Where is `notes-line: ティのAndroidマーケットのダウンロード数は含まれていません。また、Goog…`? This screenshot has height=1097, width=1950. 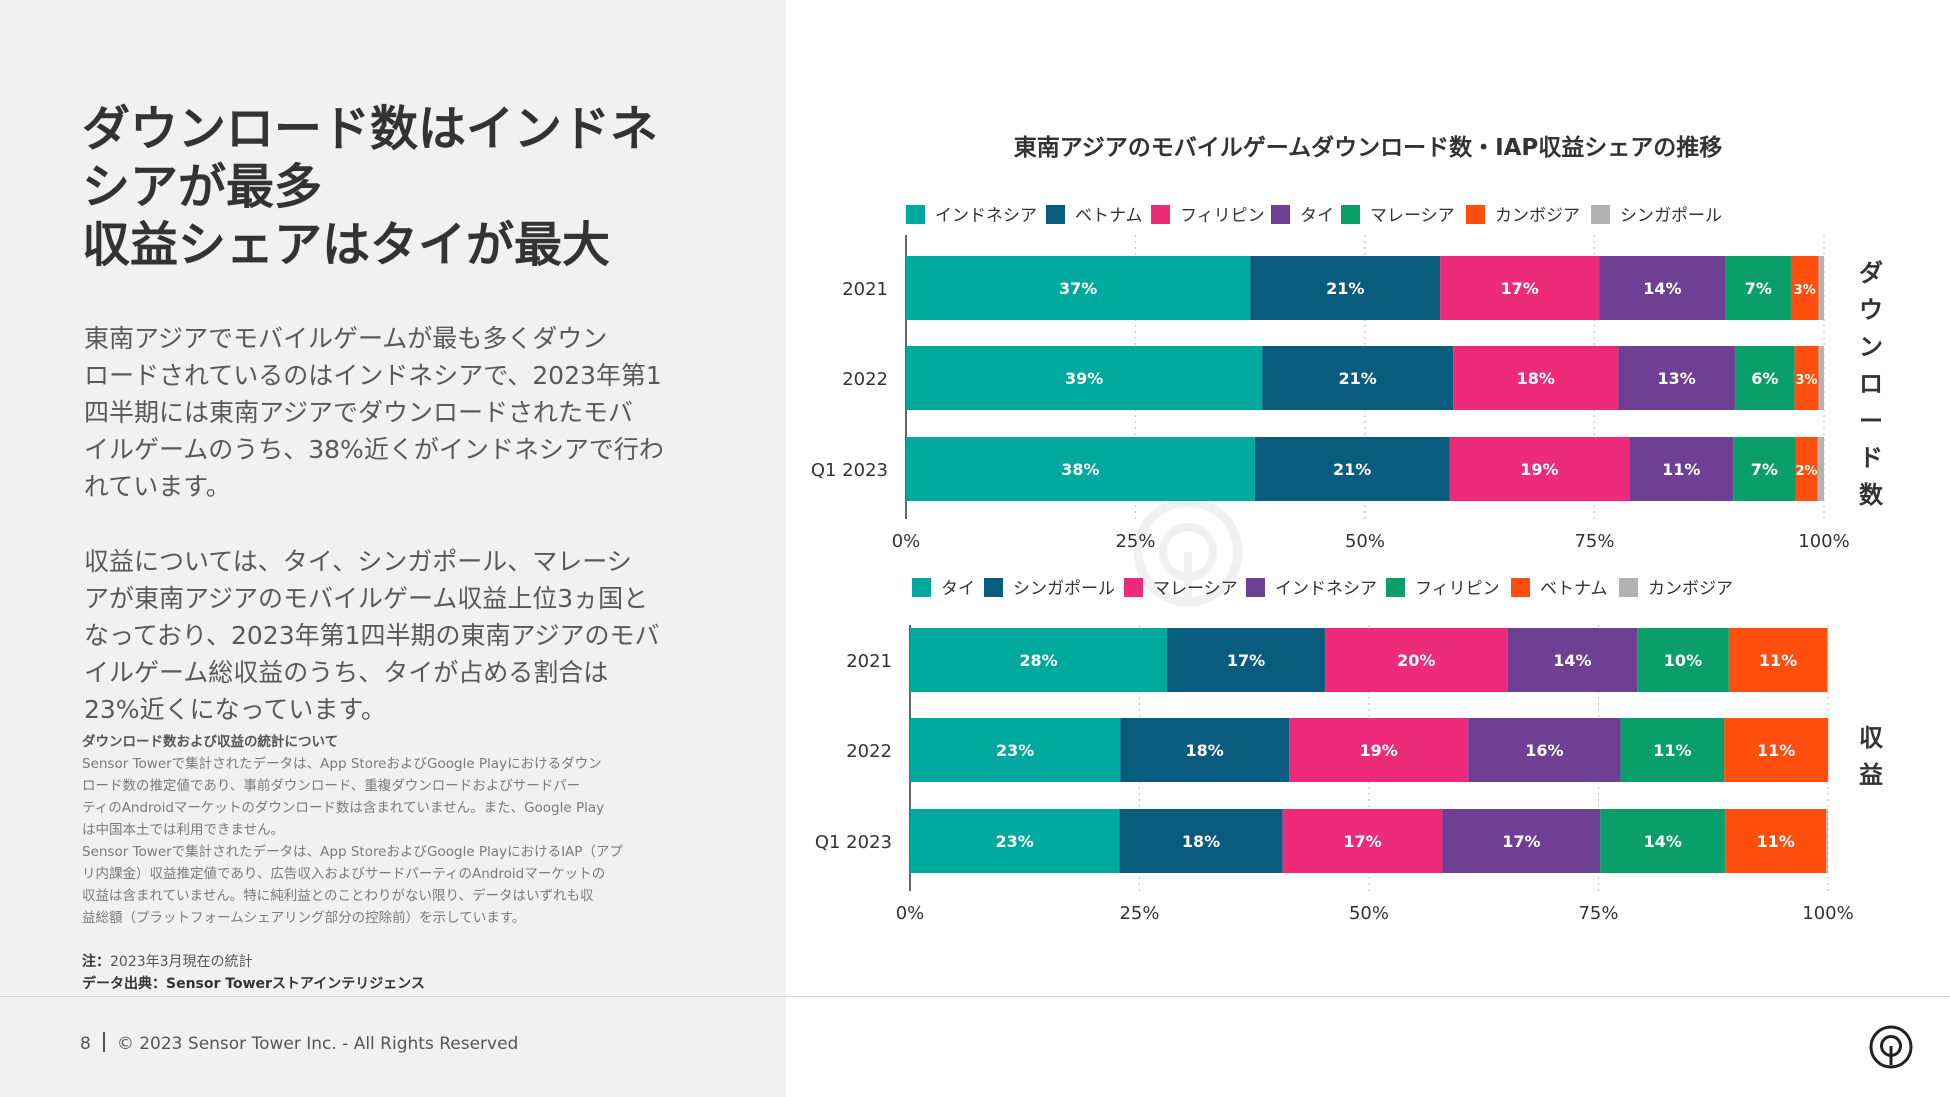
notes-line: ティのAndroidマーケットのダウンロード数は含まれていません。また、Goog… is located at coordinates (343, 808).